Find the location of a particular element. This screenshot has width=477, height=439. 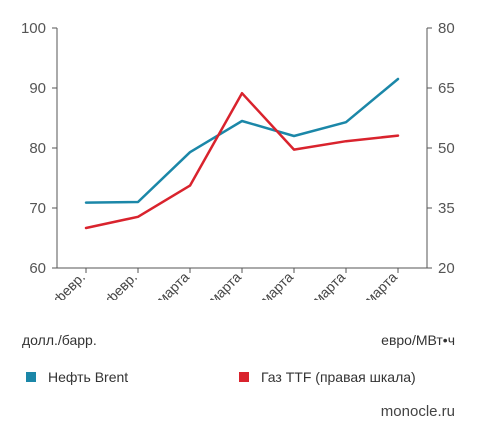

left-tick-label: 90 is located at coordinates (37, 88).